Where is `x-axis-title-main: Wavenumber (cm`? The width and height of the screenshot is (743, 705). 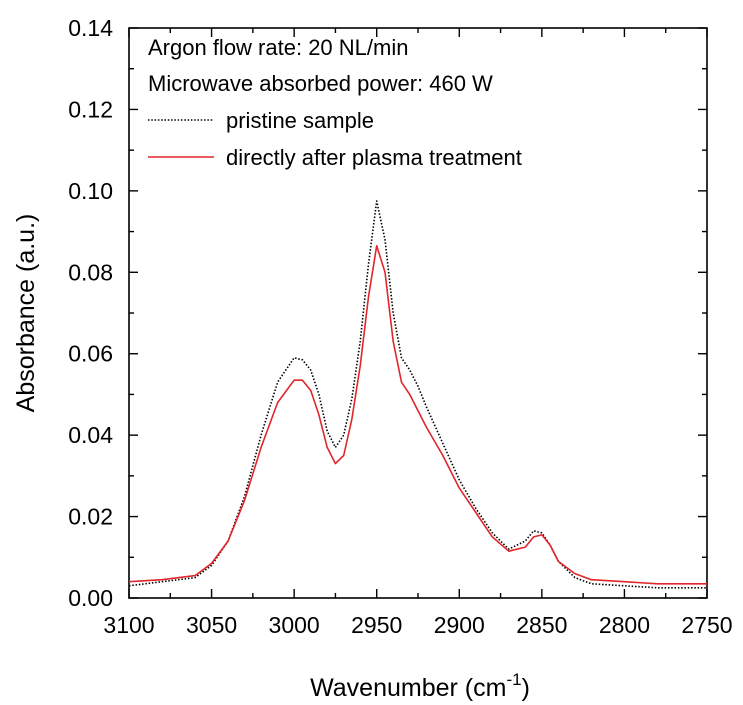 x-axis-title-main: Wavenumber (cm is located at coordinates (408, 688).